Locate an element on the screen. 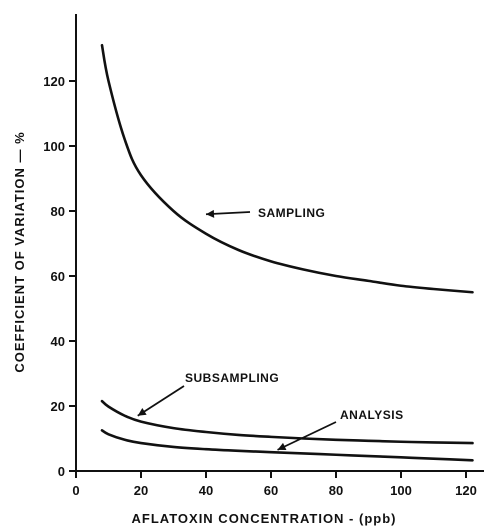 The width and height of the screenshot is (495, 529). x-tick-label: 20 is located at coordinates (141, 490).